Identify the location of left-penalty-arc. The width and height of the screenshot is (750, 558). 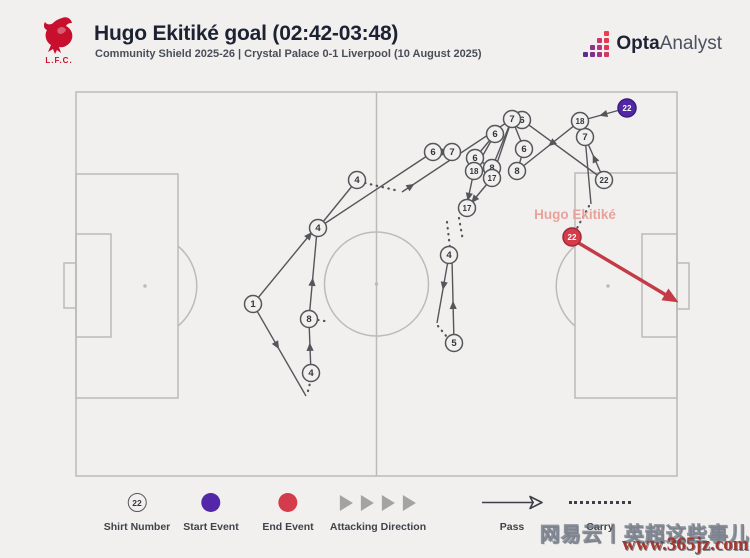
(187, 286).